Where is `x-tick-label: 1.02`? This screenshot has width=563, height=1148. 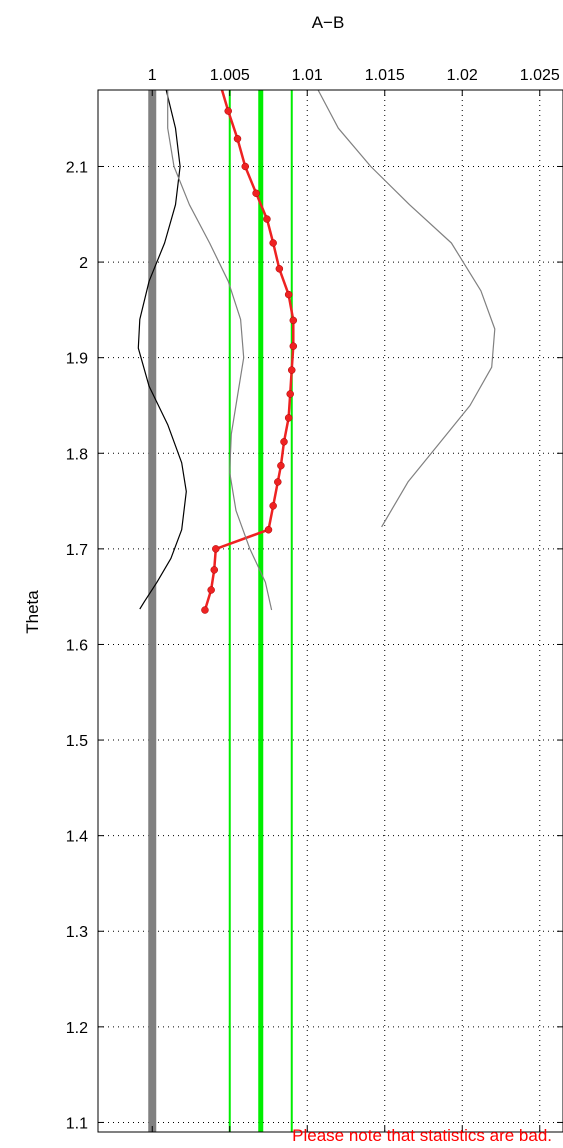 x-tick-label: 1.02 is located at coordinates (462, 75).